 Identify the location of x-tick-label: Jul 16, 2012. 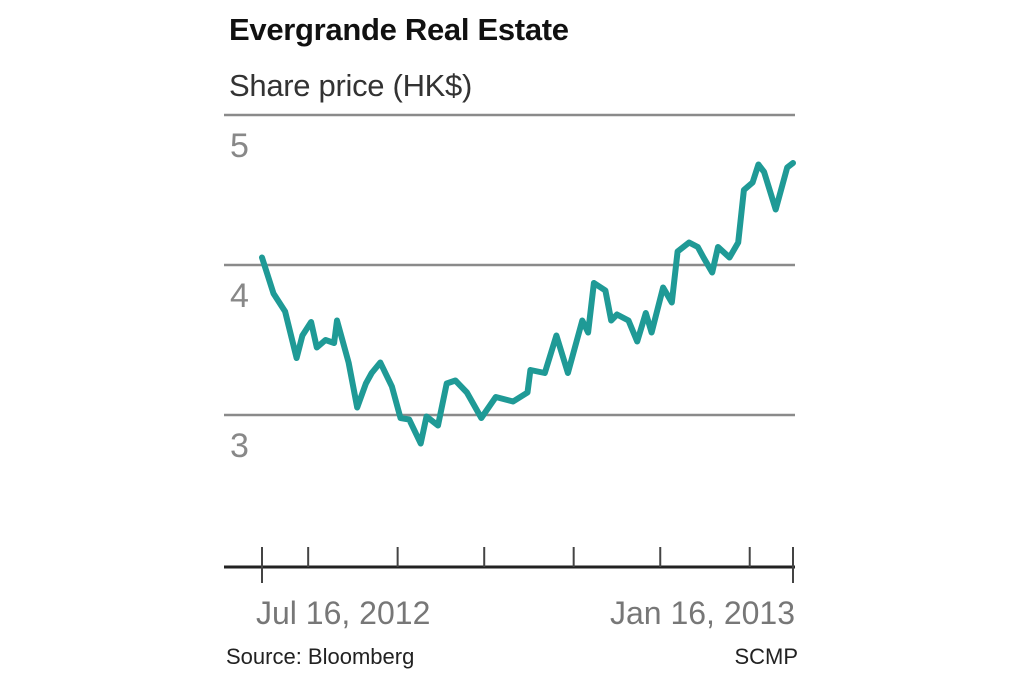
(343, 613).